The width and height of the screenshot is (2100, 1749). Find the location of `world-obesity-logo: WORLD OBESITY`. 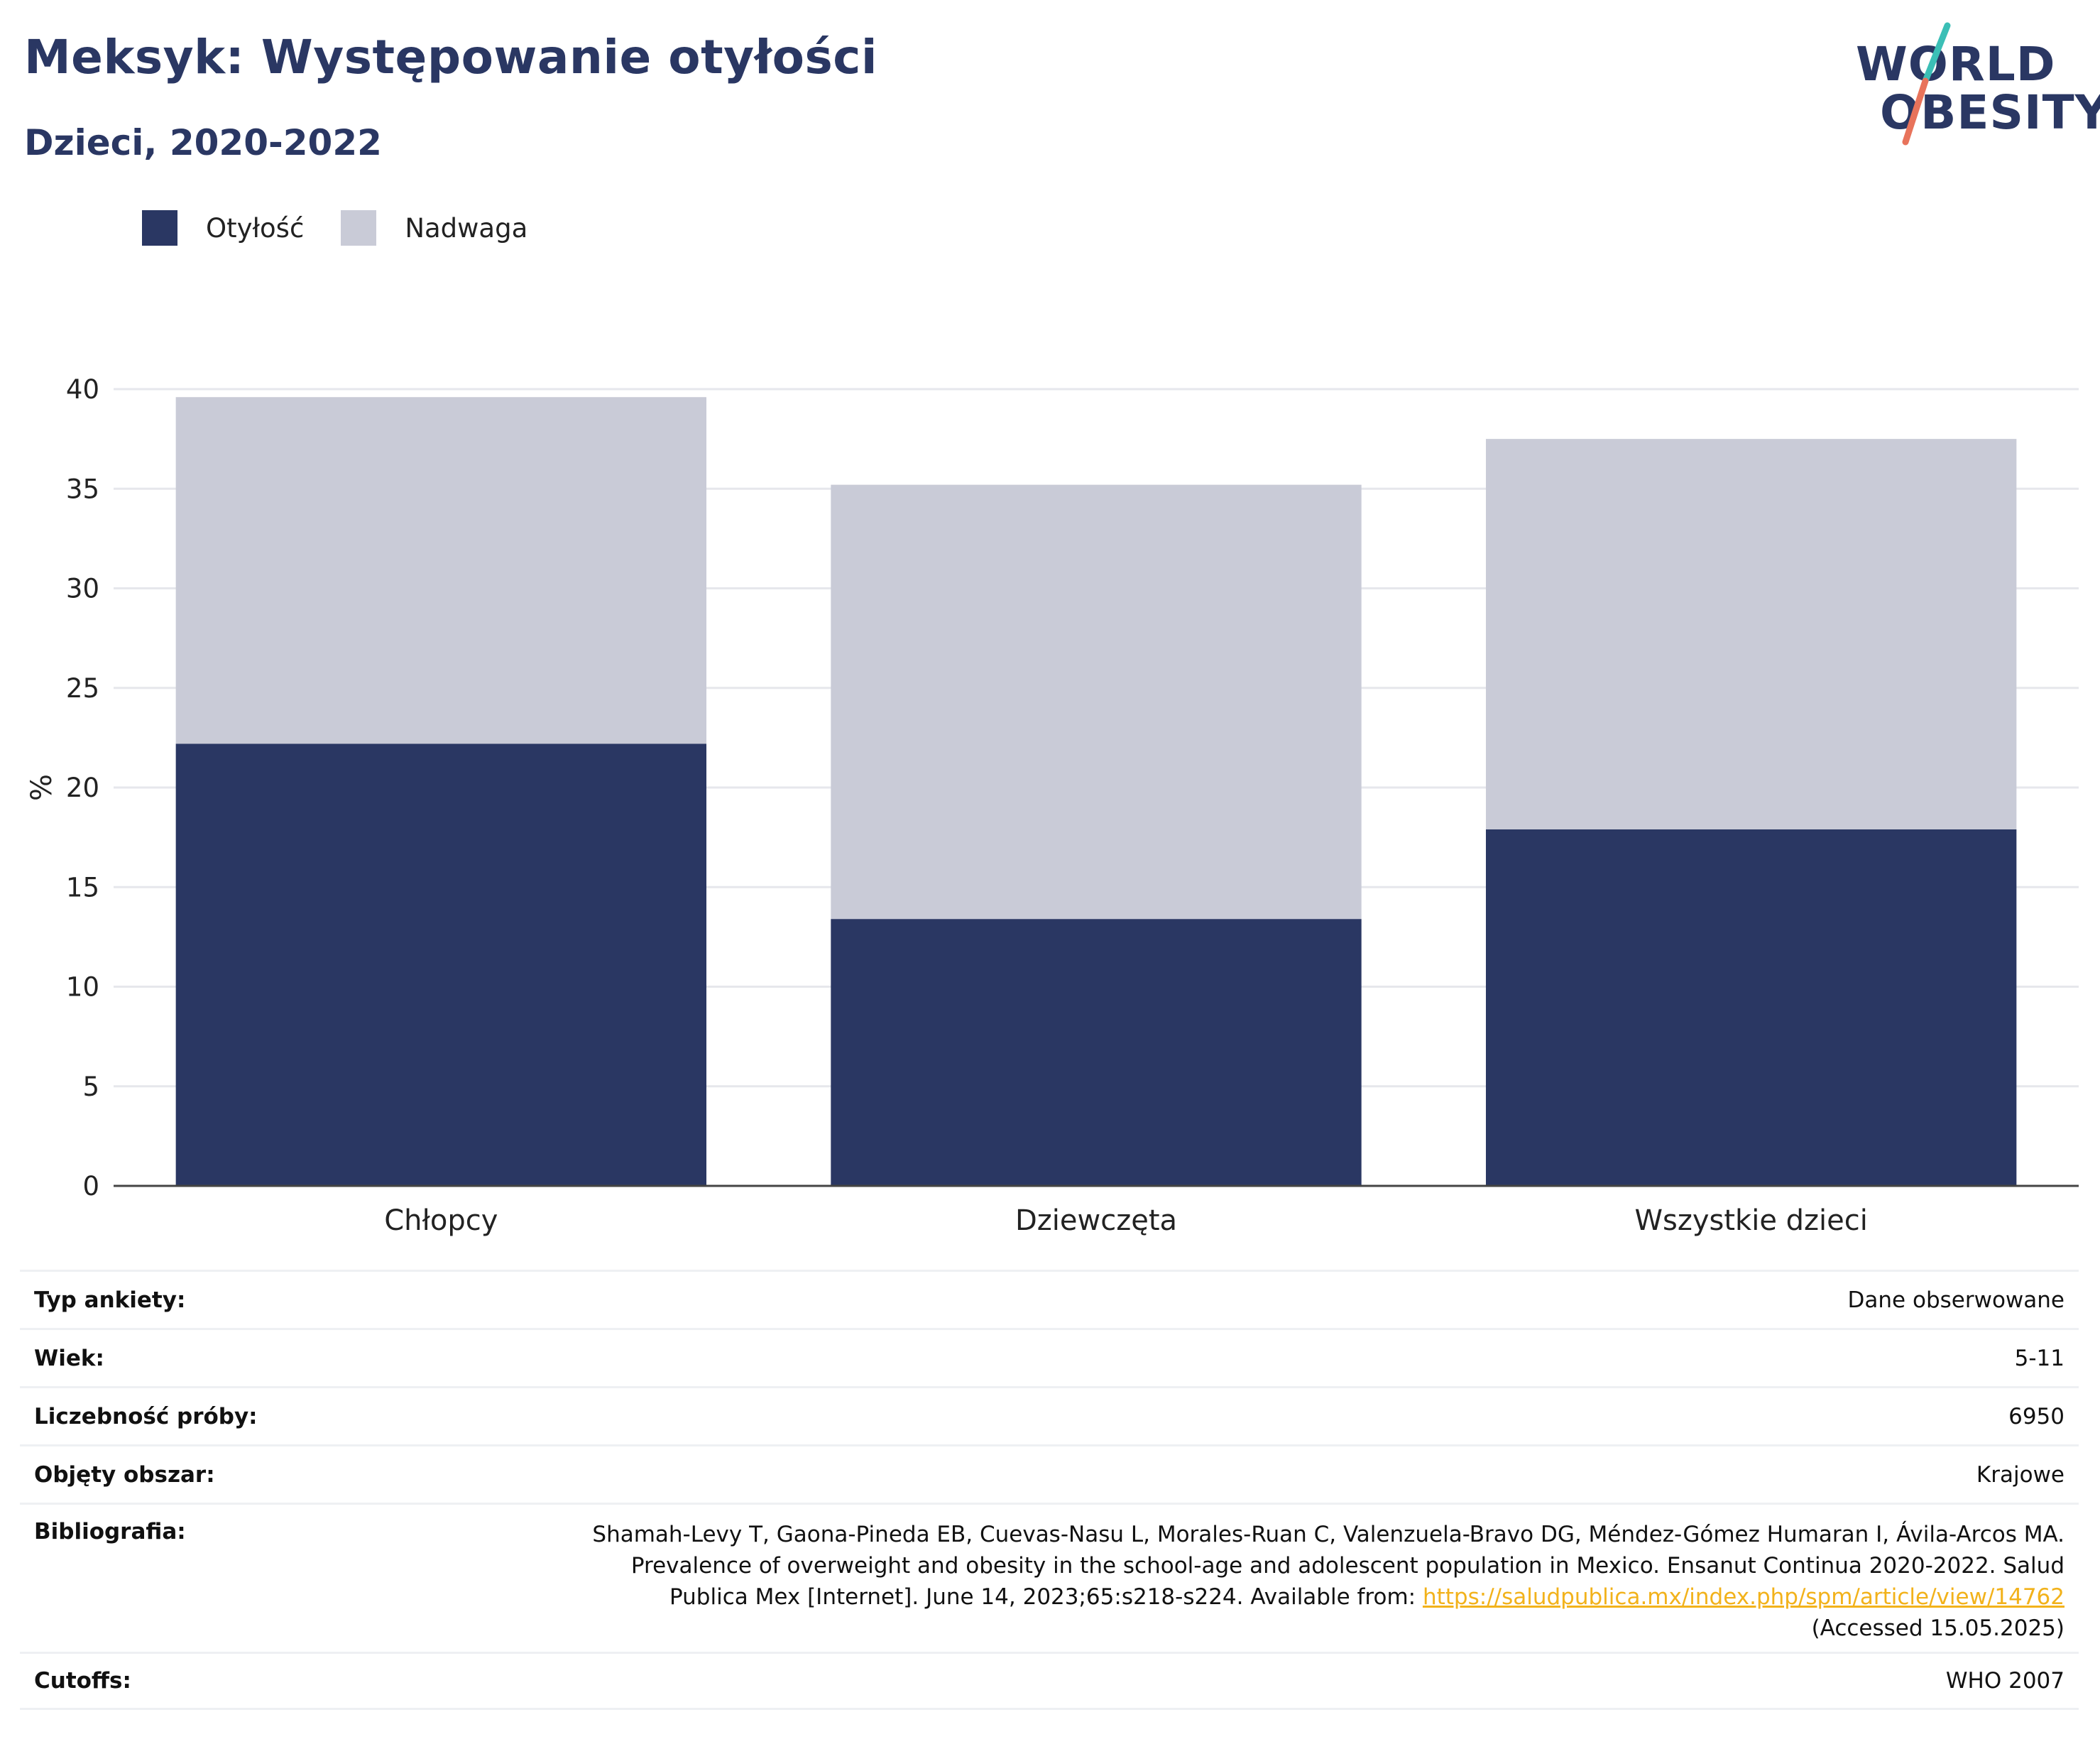

world-obesity-logo: WORLD OBESITY is located at coordinates (1973, 84).